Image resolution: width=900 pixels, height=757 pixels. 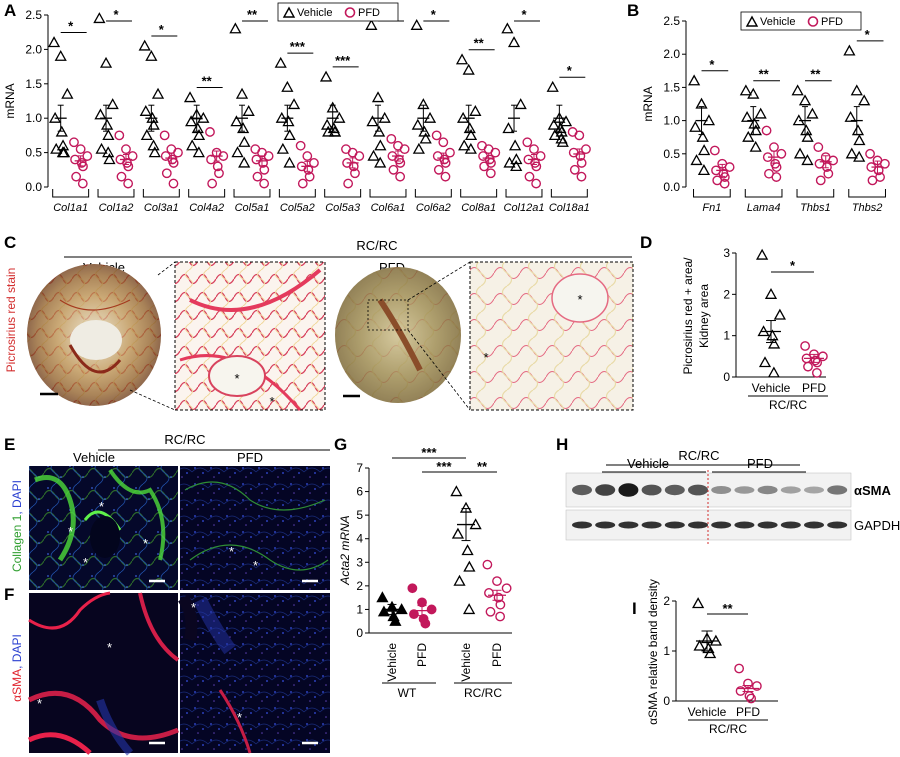 I want to click on panel-label-i: I, so click(x=634, y=608).